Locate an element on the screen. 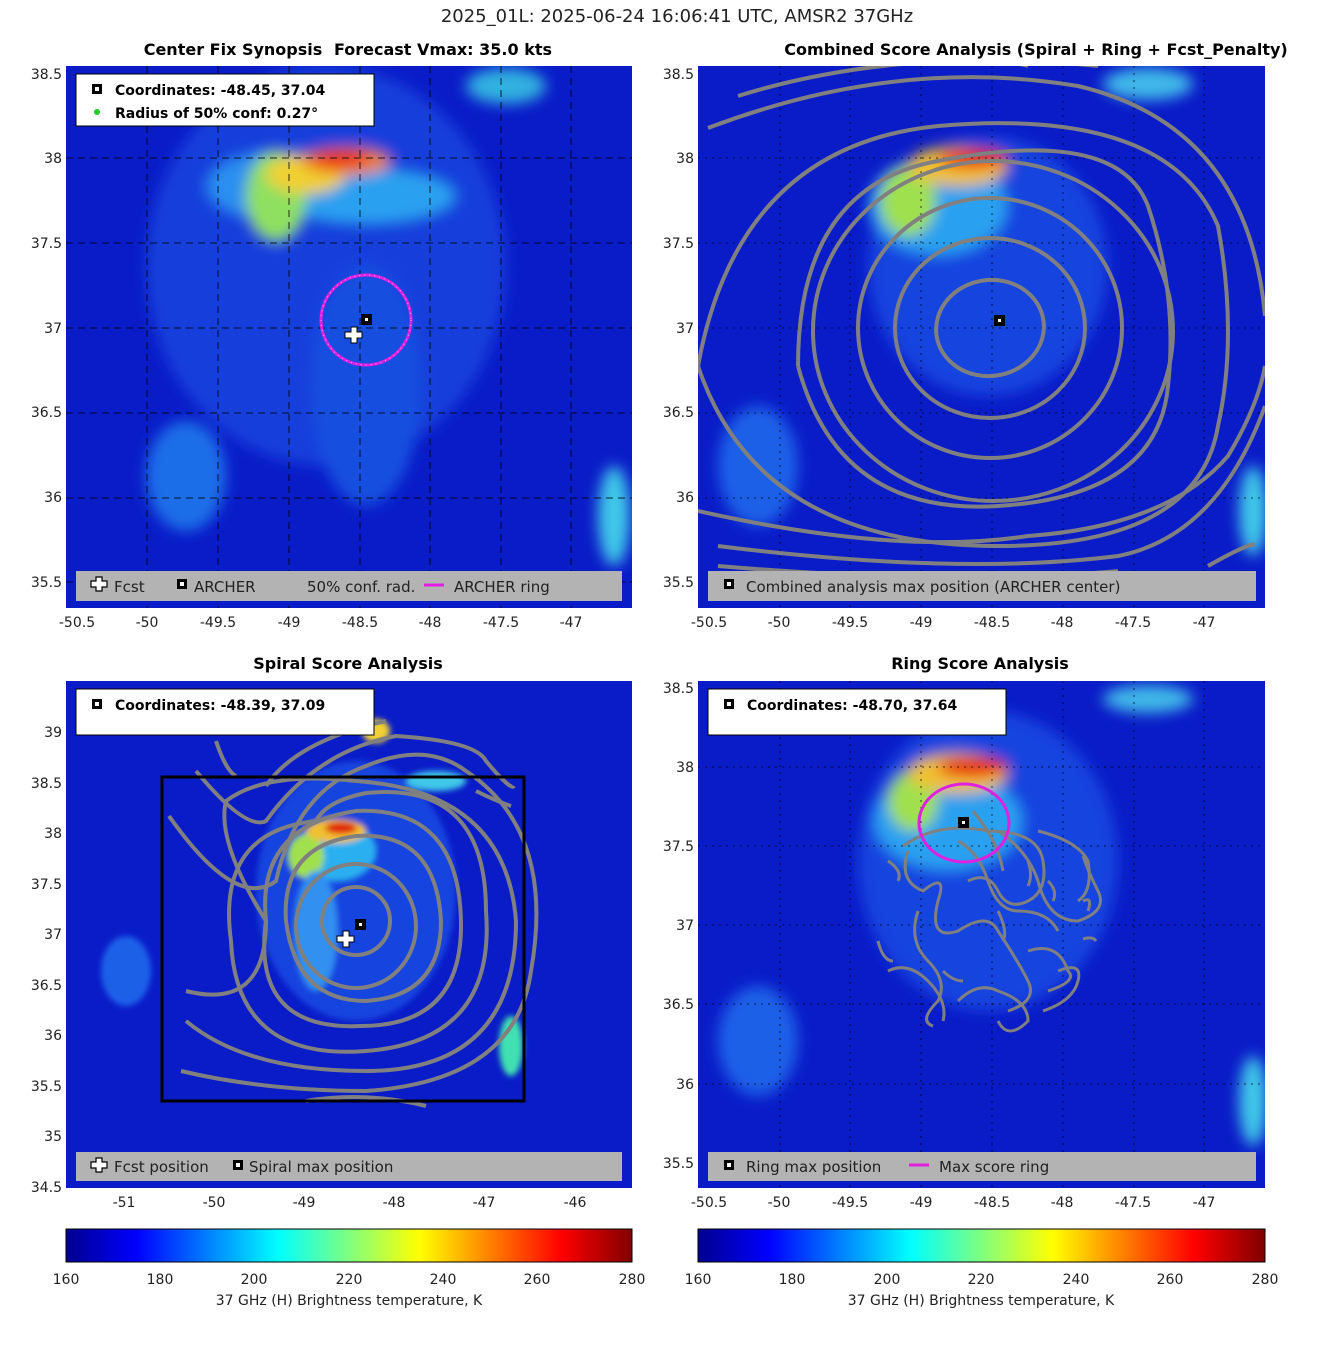 The height and width of the screenshot is (1350, 1317). info-coordinates: Coordinates: -48.45, 37.04 is located at coordinates (220, 91).